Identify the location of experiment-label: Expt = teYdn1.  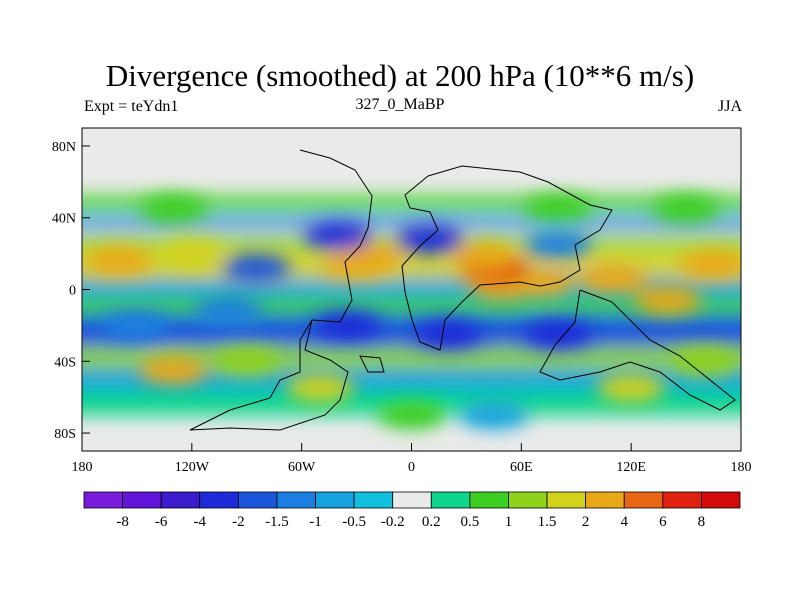
(131, 106).